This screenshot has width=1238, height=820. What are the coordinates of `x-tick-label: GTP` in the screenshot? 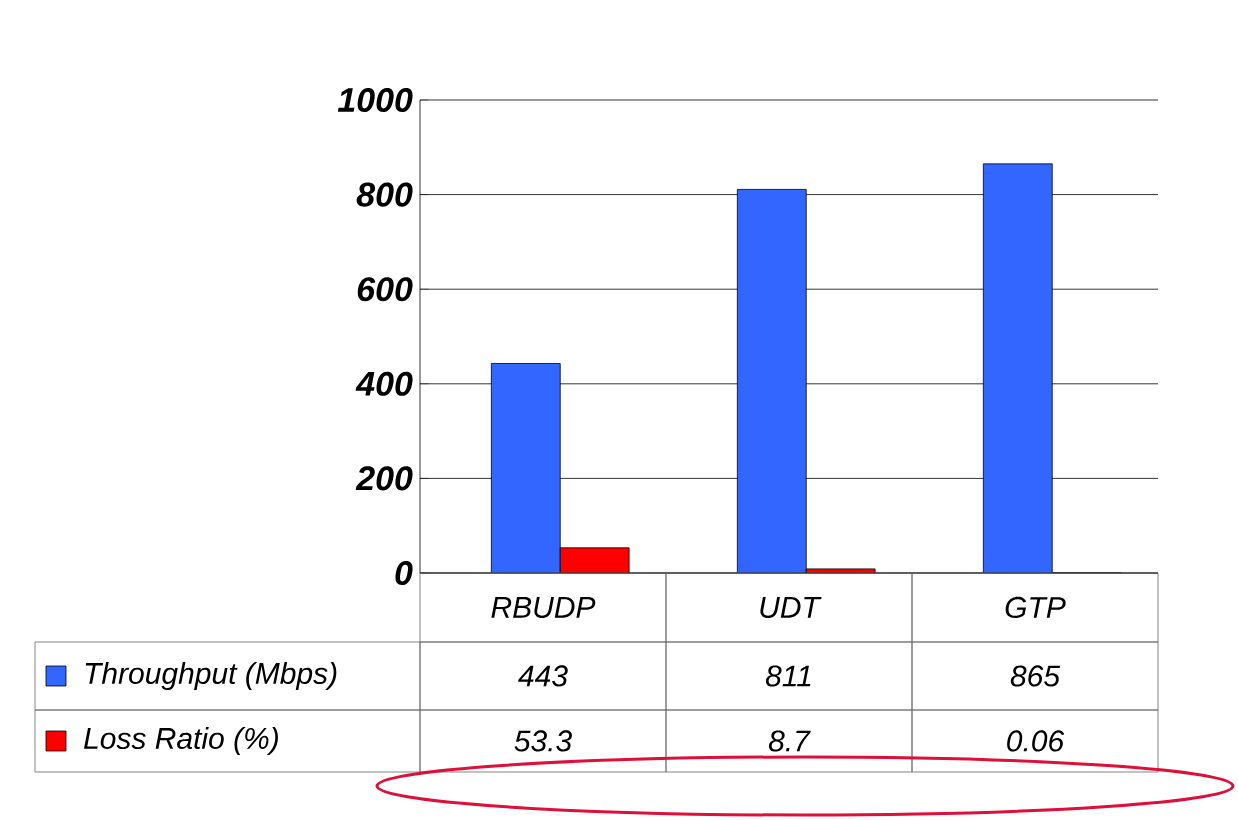 It's located at (1035, 607).